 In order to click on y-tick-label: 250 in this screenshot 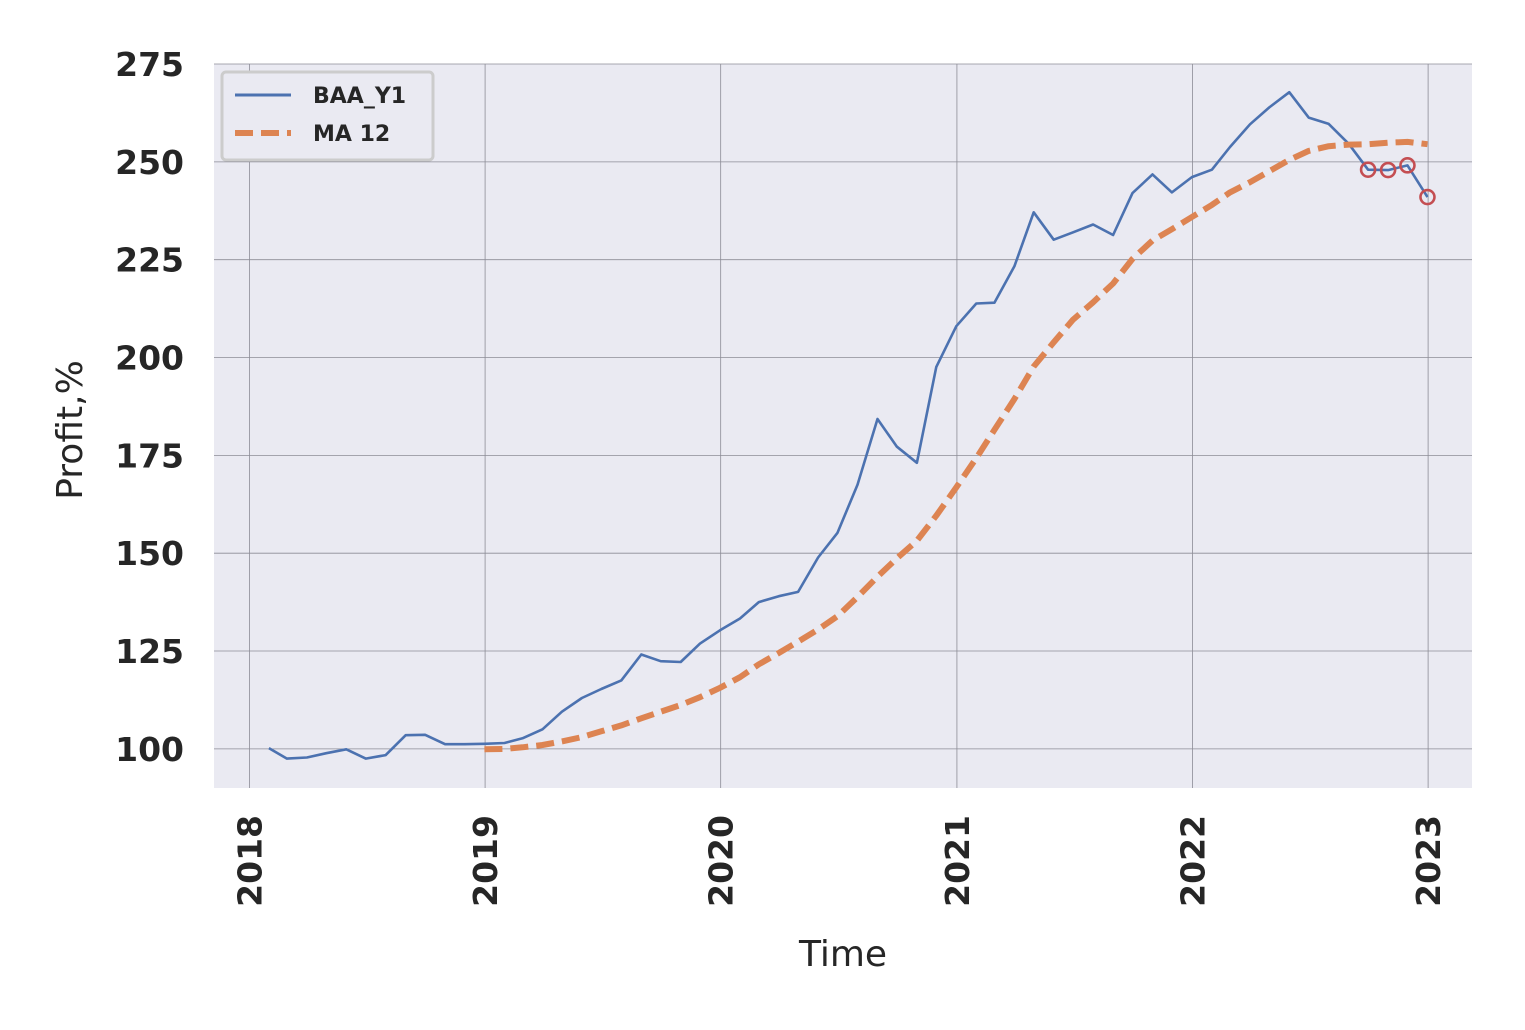, I will do `click(149, 162)`.